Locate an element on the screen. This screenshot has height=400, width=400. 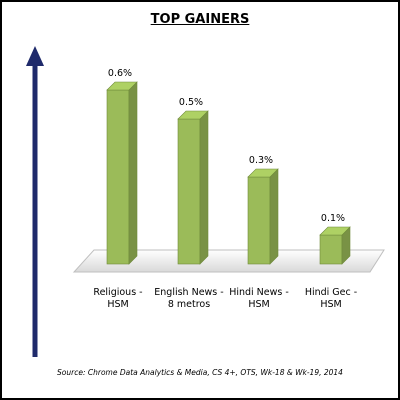
x-tick-label: English News - 8 metros is located at coordinates (189, 298).